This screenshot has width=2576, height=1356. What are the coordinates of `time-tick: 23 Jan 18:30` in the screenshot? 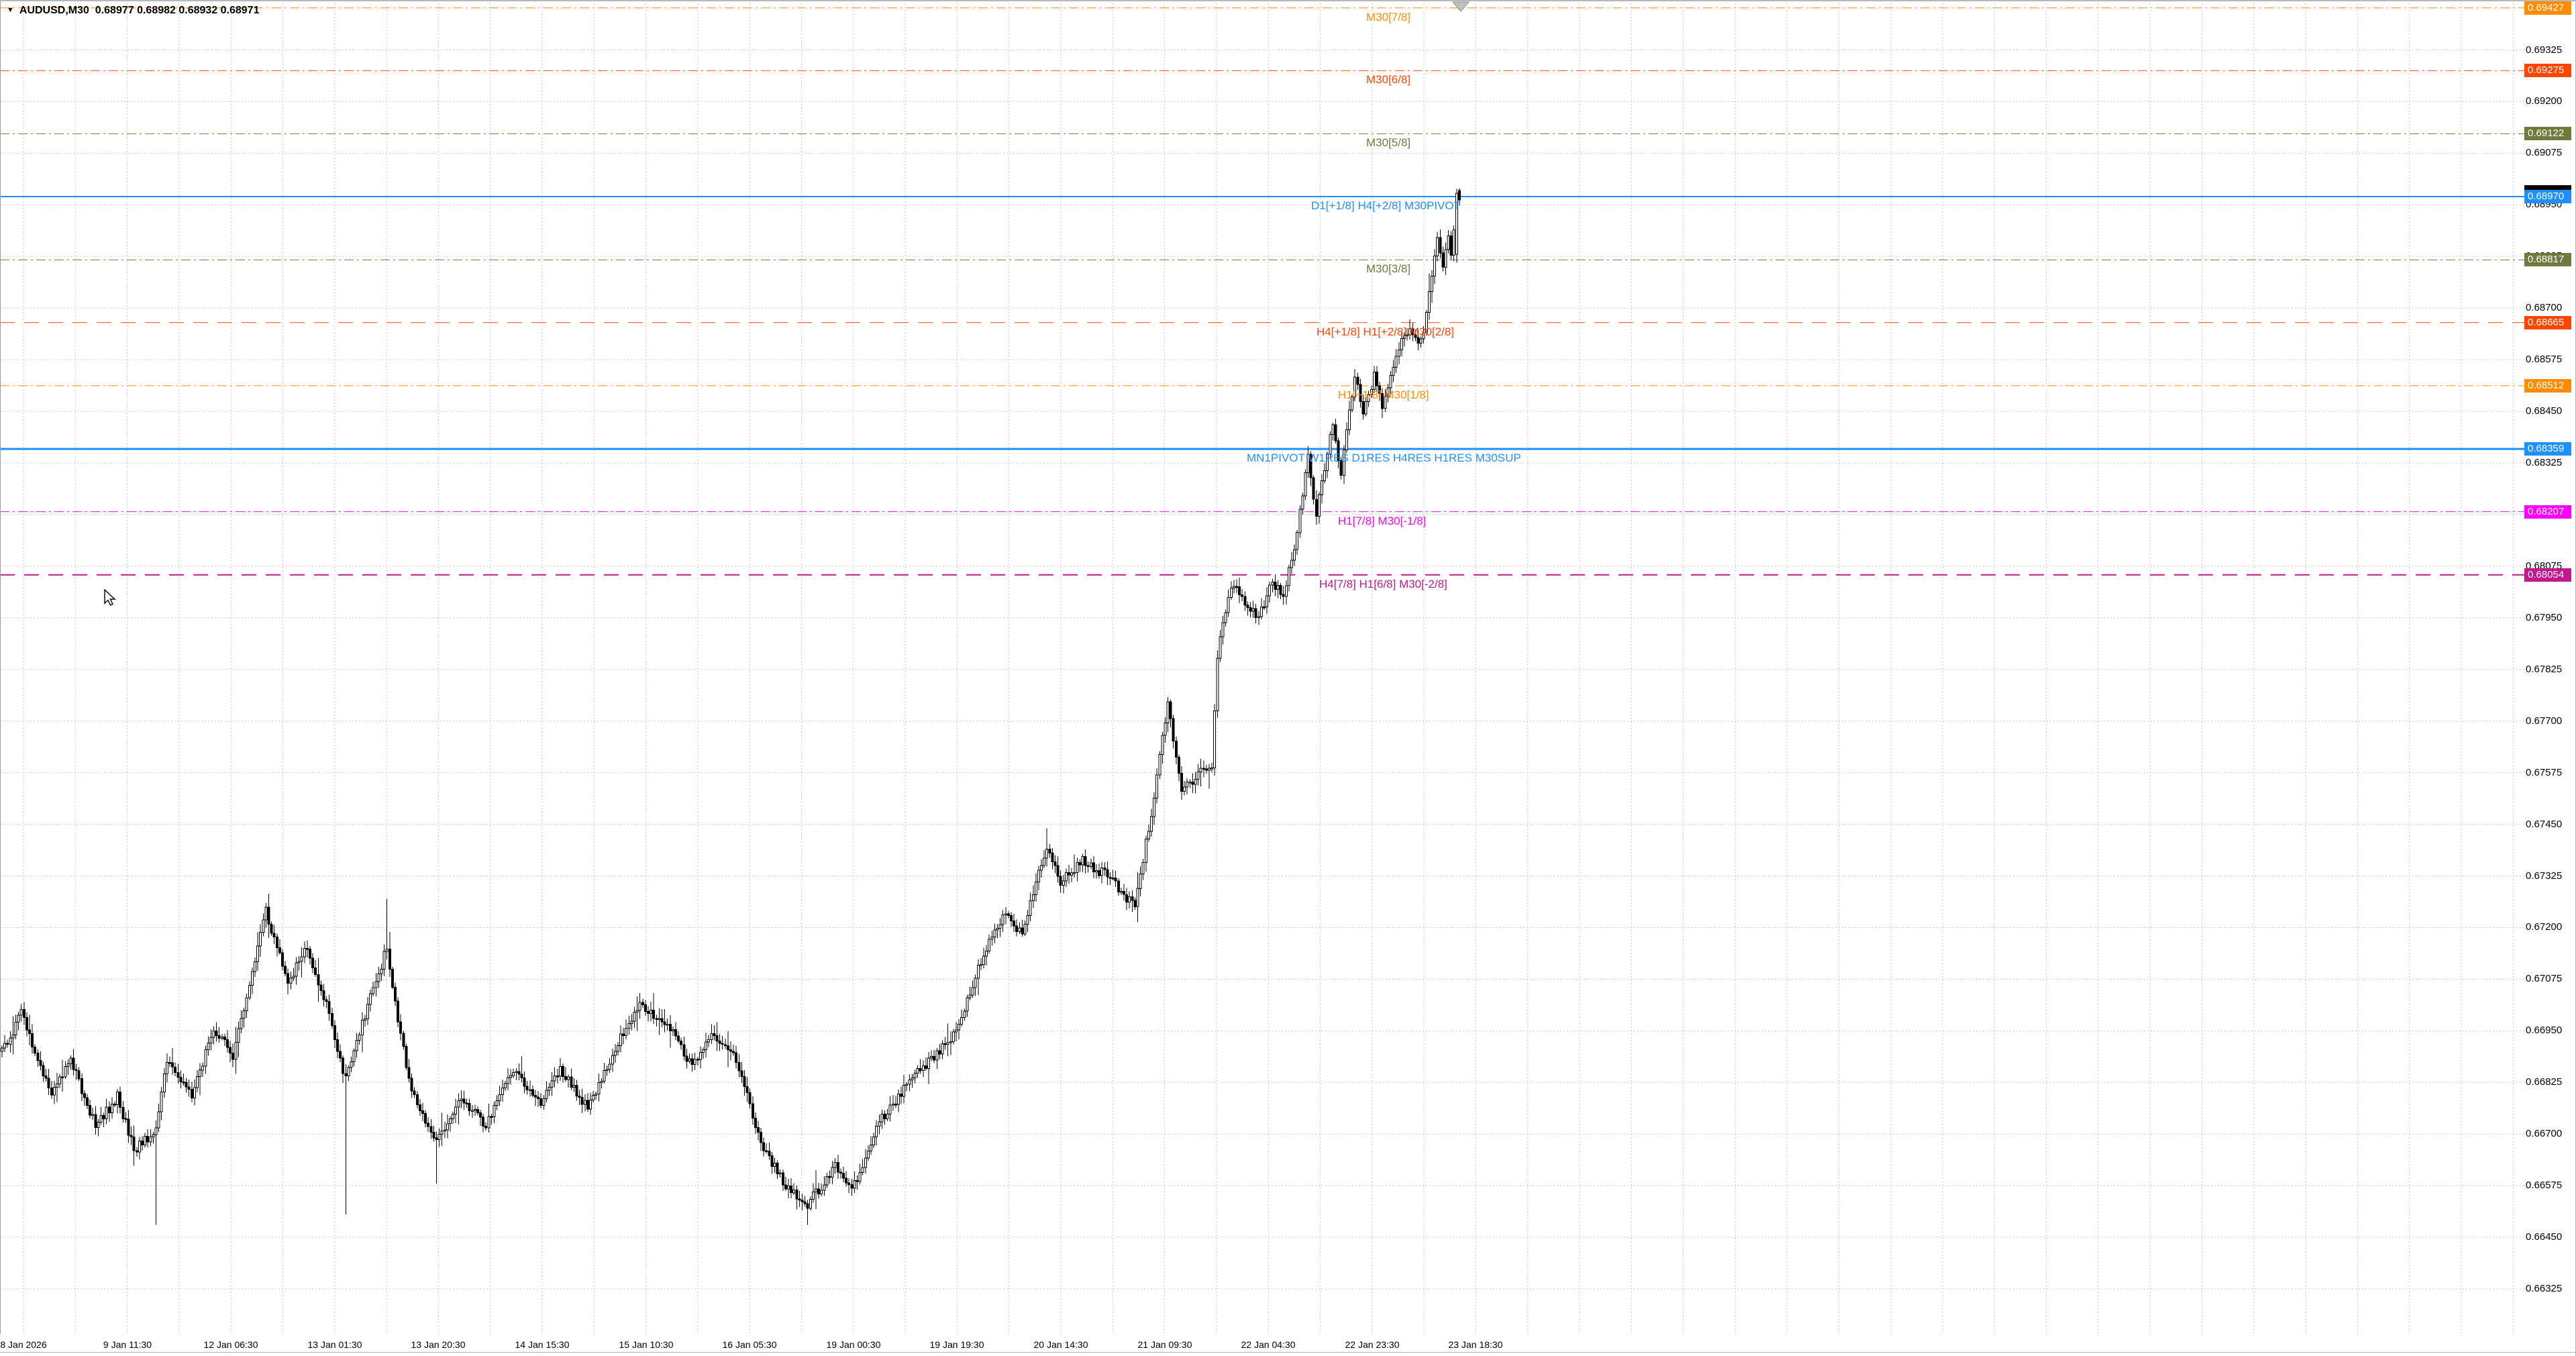 It's located at (1475, 1344).